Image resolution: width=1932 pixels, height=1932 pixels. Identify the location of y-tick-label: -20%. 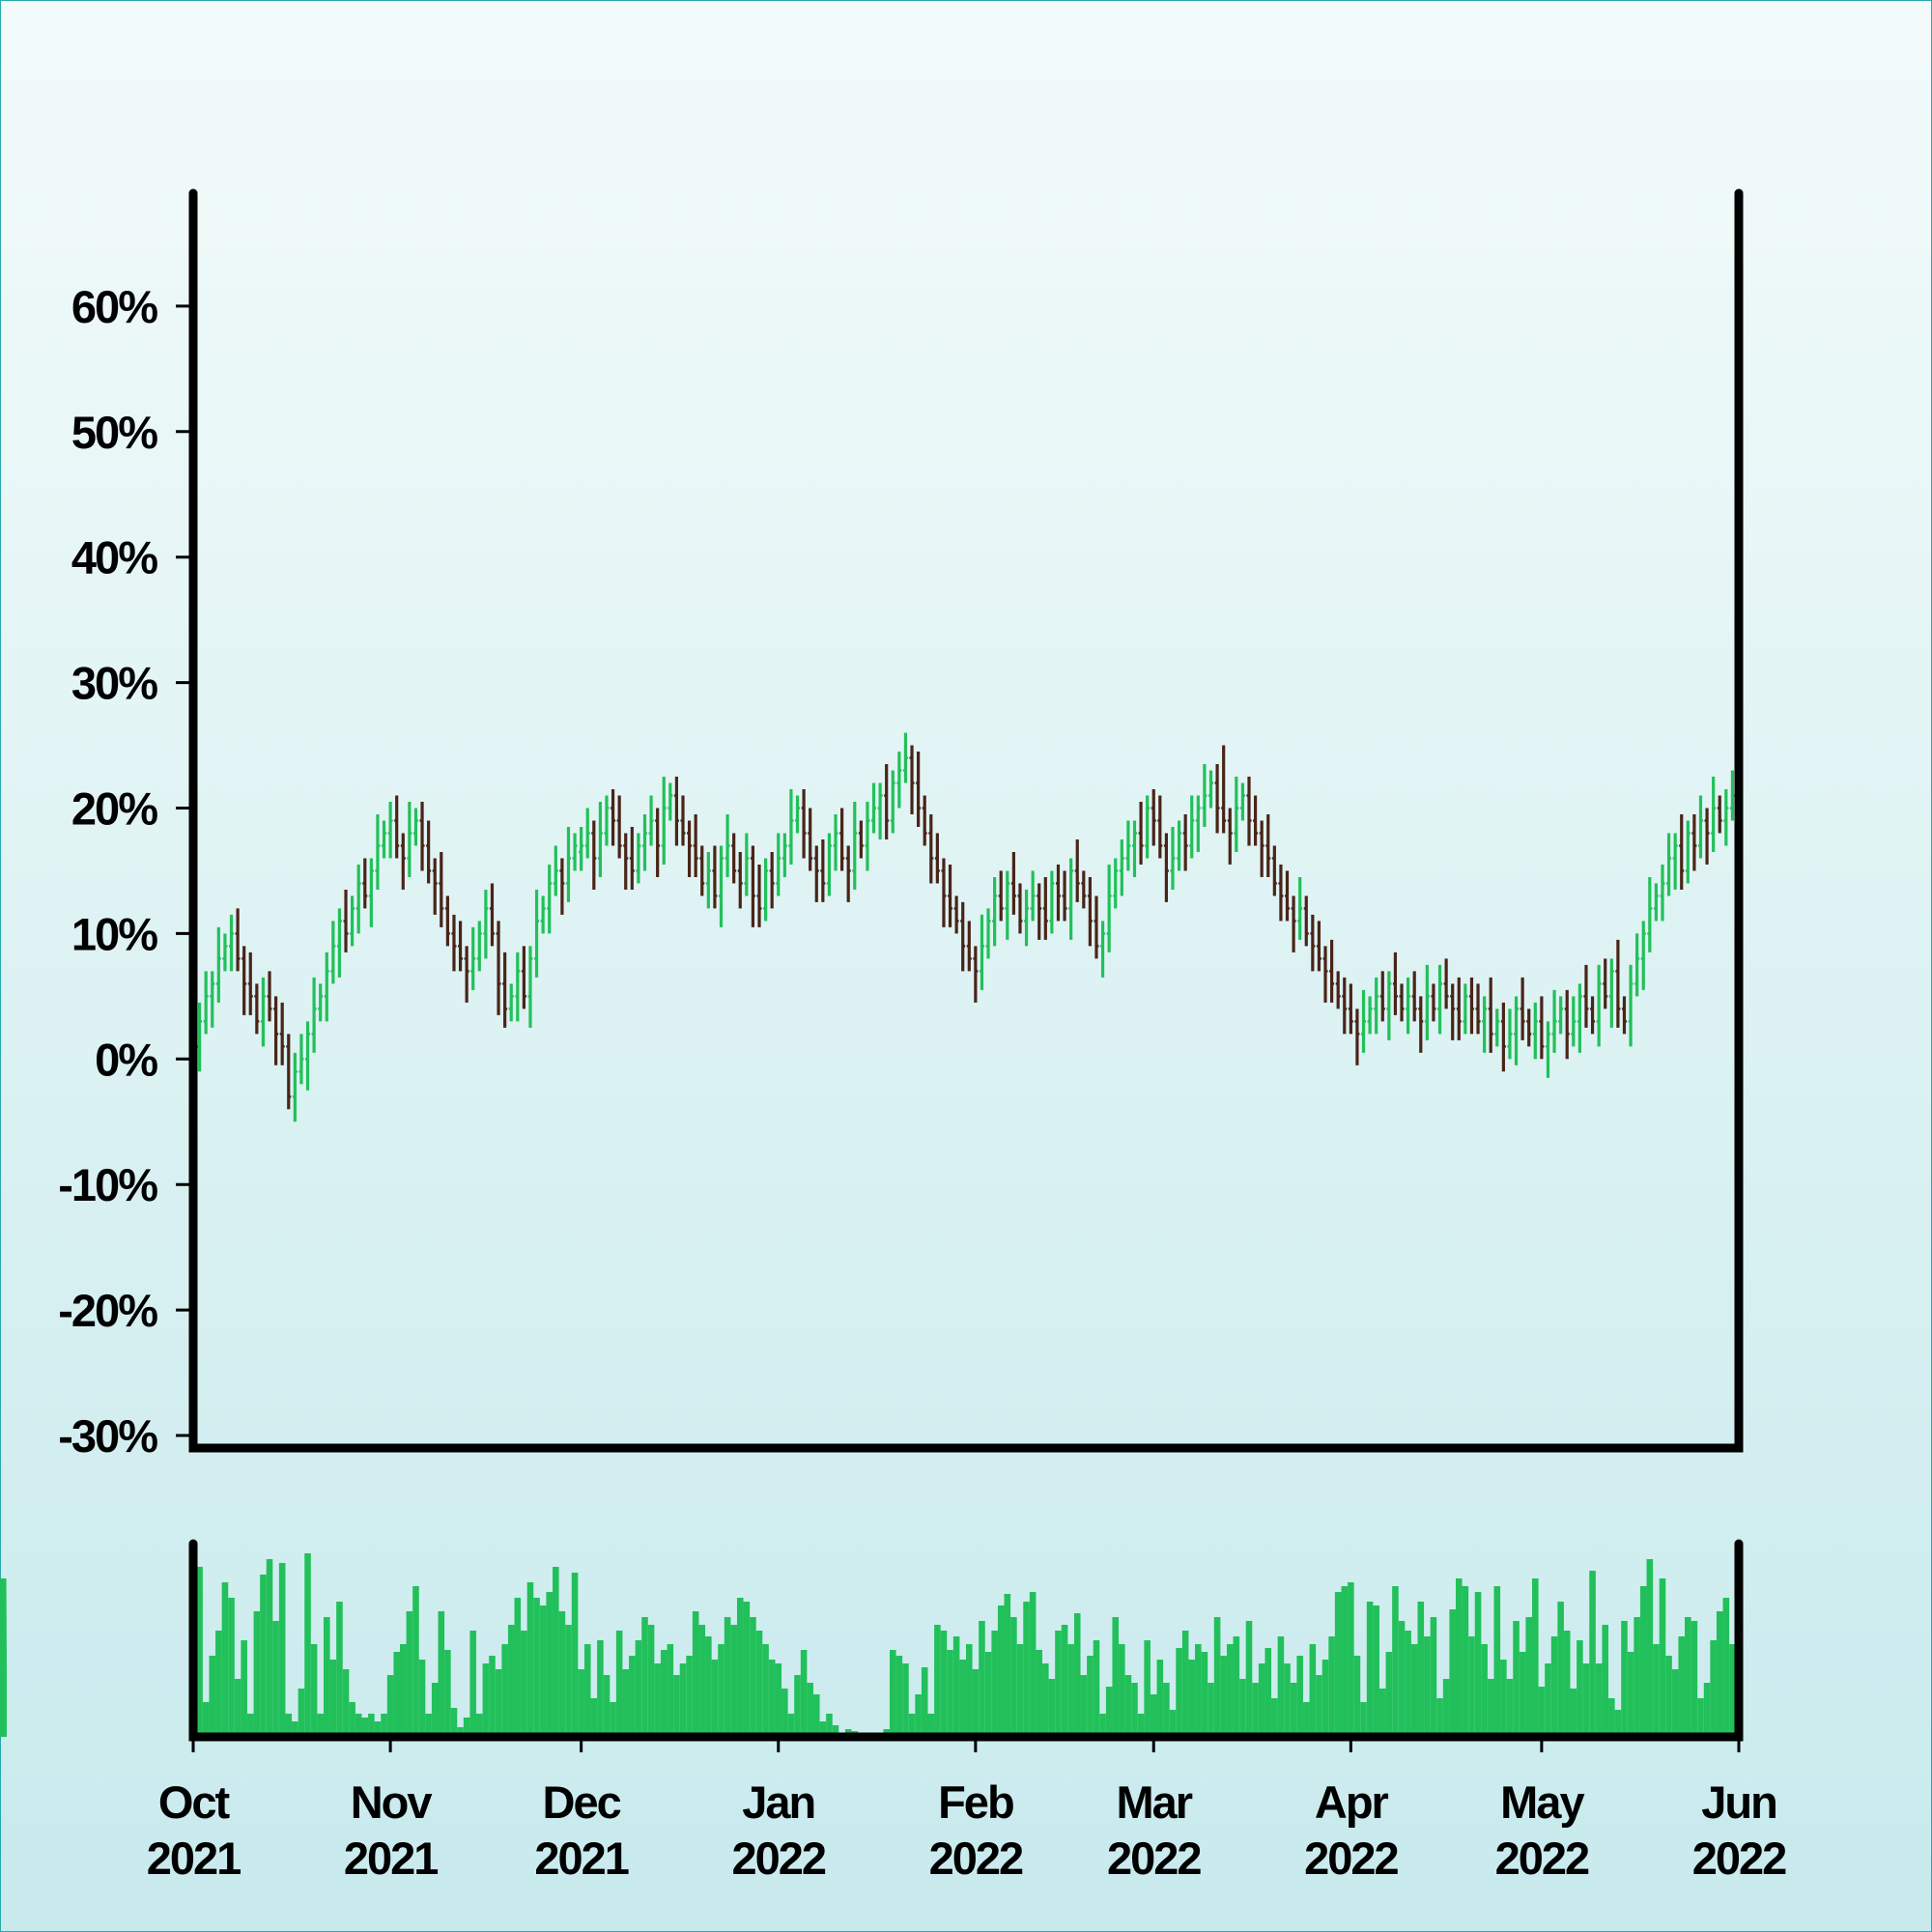
(107, 1310).